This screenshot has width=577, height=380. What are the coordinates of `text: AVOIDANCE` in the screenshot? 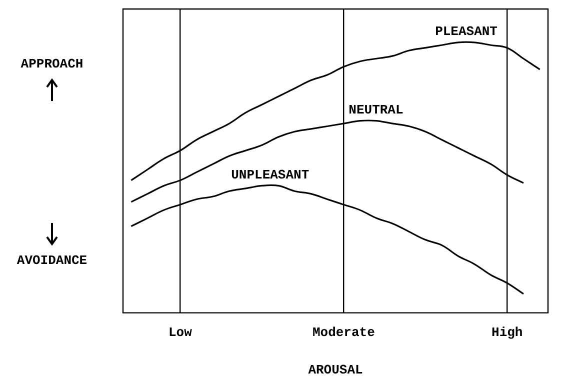 It's located at (52, 260).